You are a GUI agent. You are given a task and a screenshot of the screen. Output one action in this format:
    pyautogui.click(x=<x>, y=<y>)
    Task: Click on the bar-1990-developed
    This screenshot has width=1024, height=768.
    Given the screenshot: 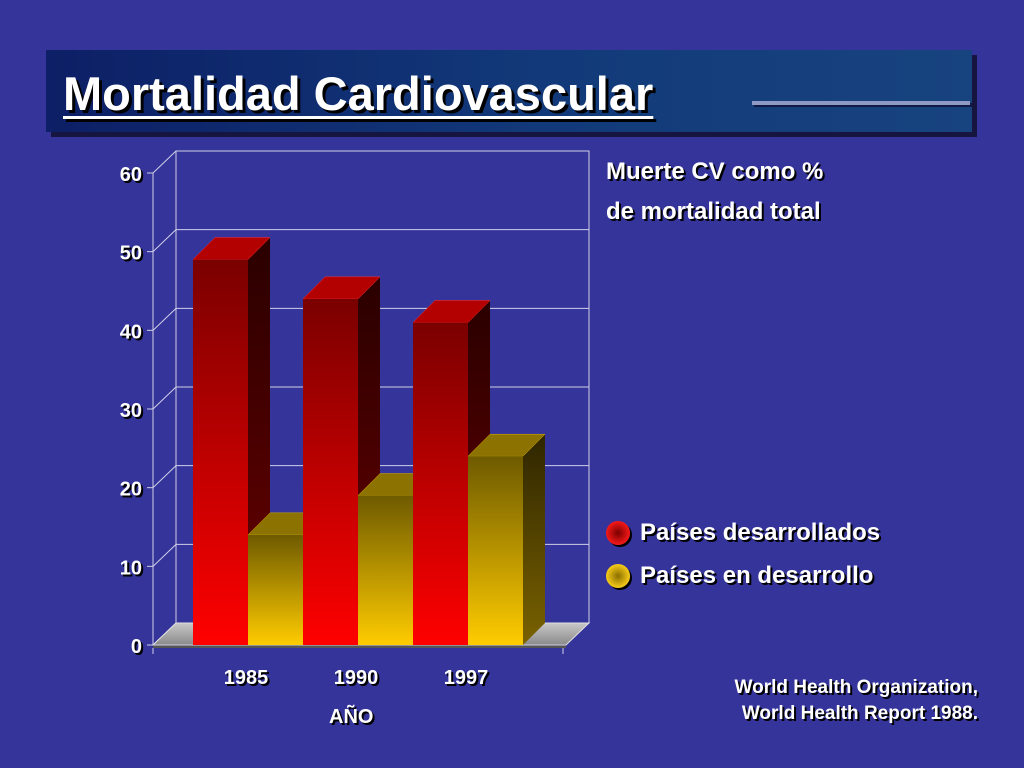 What is the action you would take?
    pyautogui.click(x=341, y=460)
    